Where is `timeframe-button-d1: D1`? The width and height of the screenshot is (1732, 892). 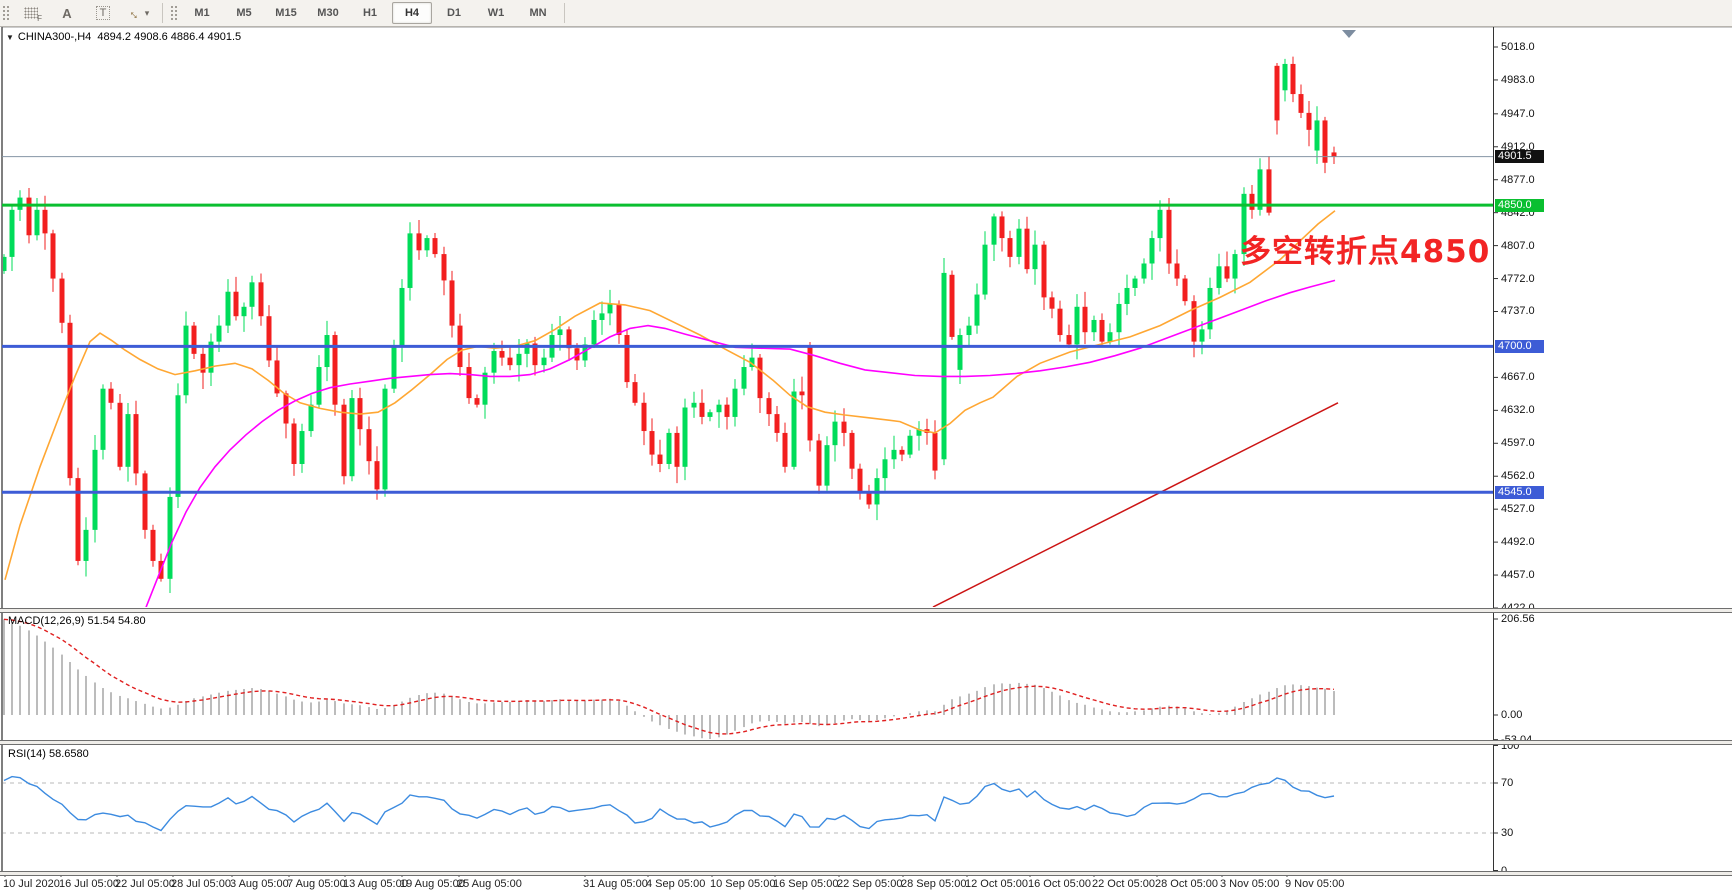 timeframe-button-d1: D1 is located at coordinates (454, 13).